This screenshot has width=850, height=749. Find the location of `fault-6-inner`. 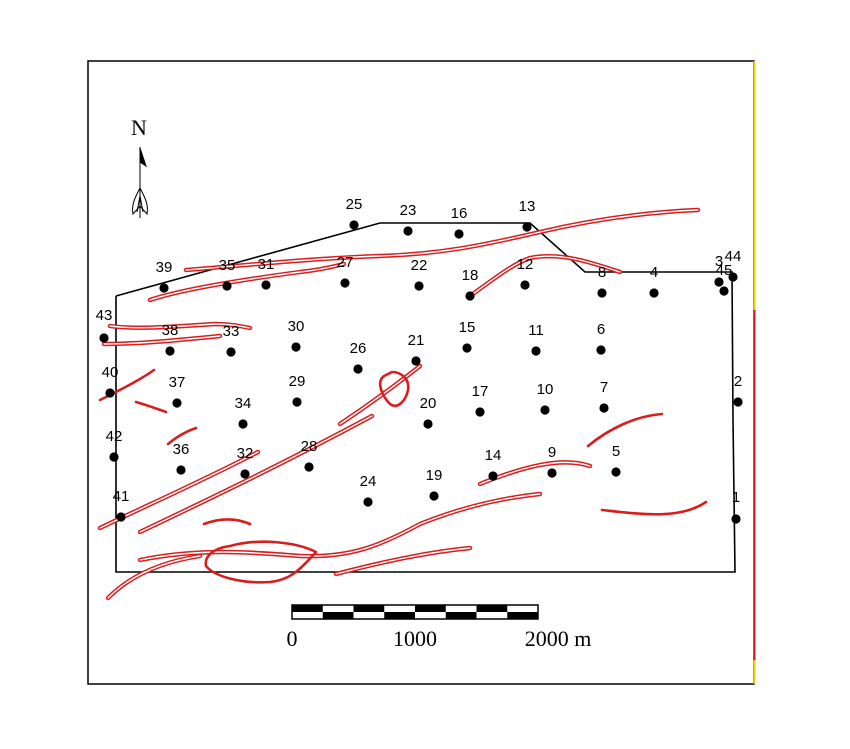

fault-6-inner is located at coordinates (380, 395).